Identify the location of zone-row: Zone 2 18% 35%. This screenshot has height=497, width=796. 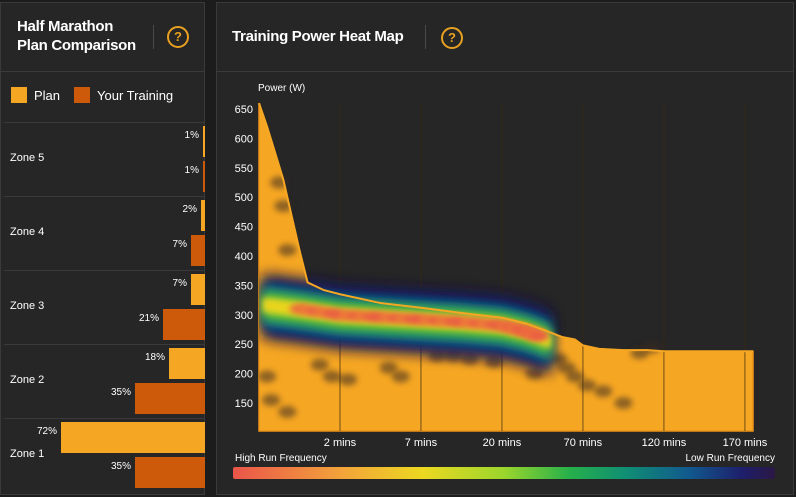
(104, 381).